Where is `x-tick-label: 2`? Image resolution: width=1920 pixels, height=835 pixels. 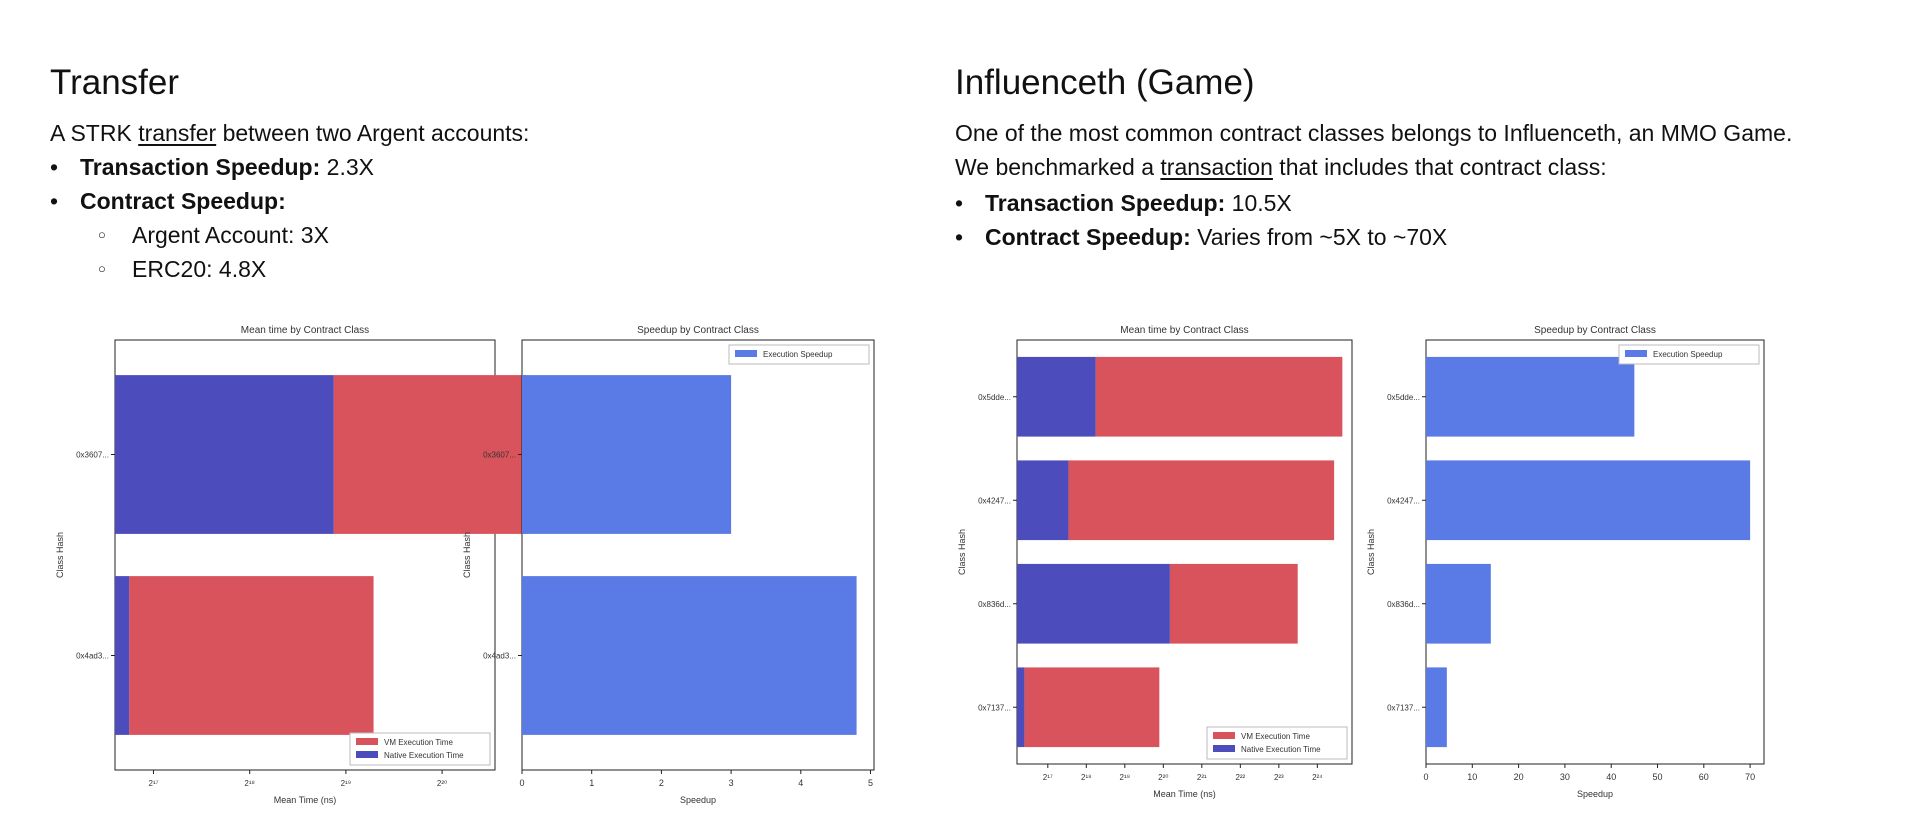 x-tick-label: 2 is located at coordinates (661, 783).